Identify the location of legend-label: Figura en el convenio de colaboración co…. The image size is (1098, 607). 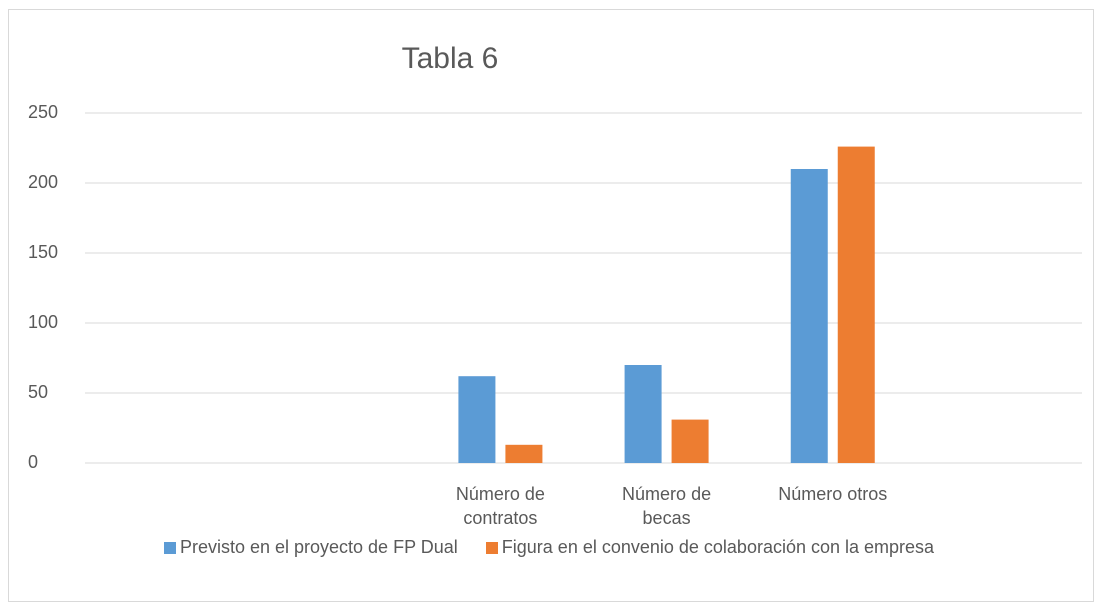
(718, 547).